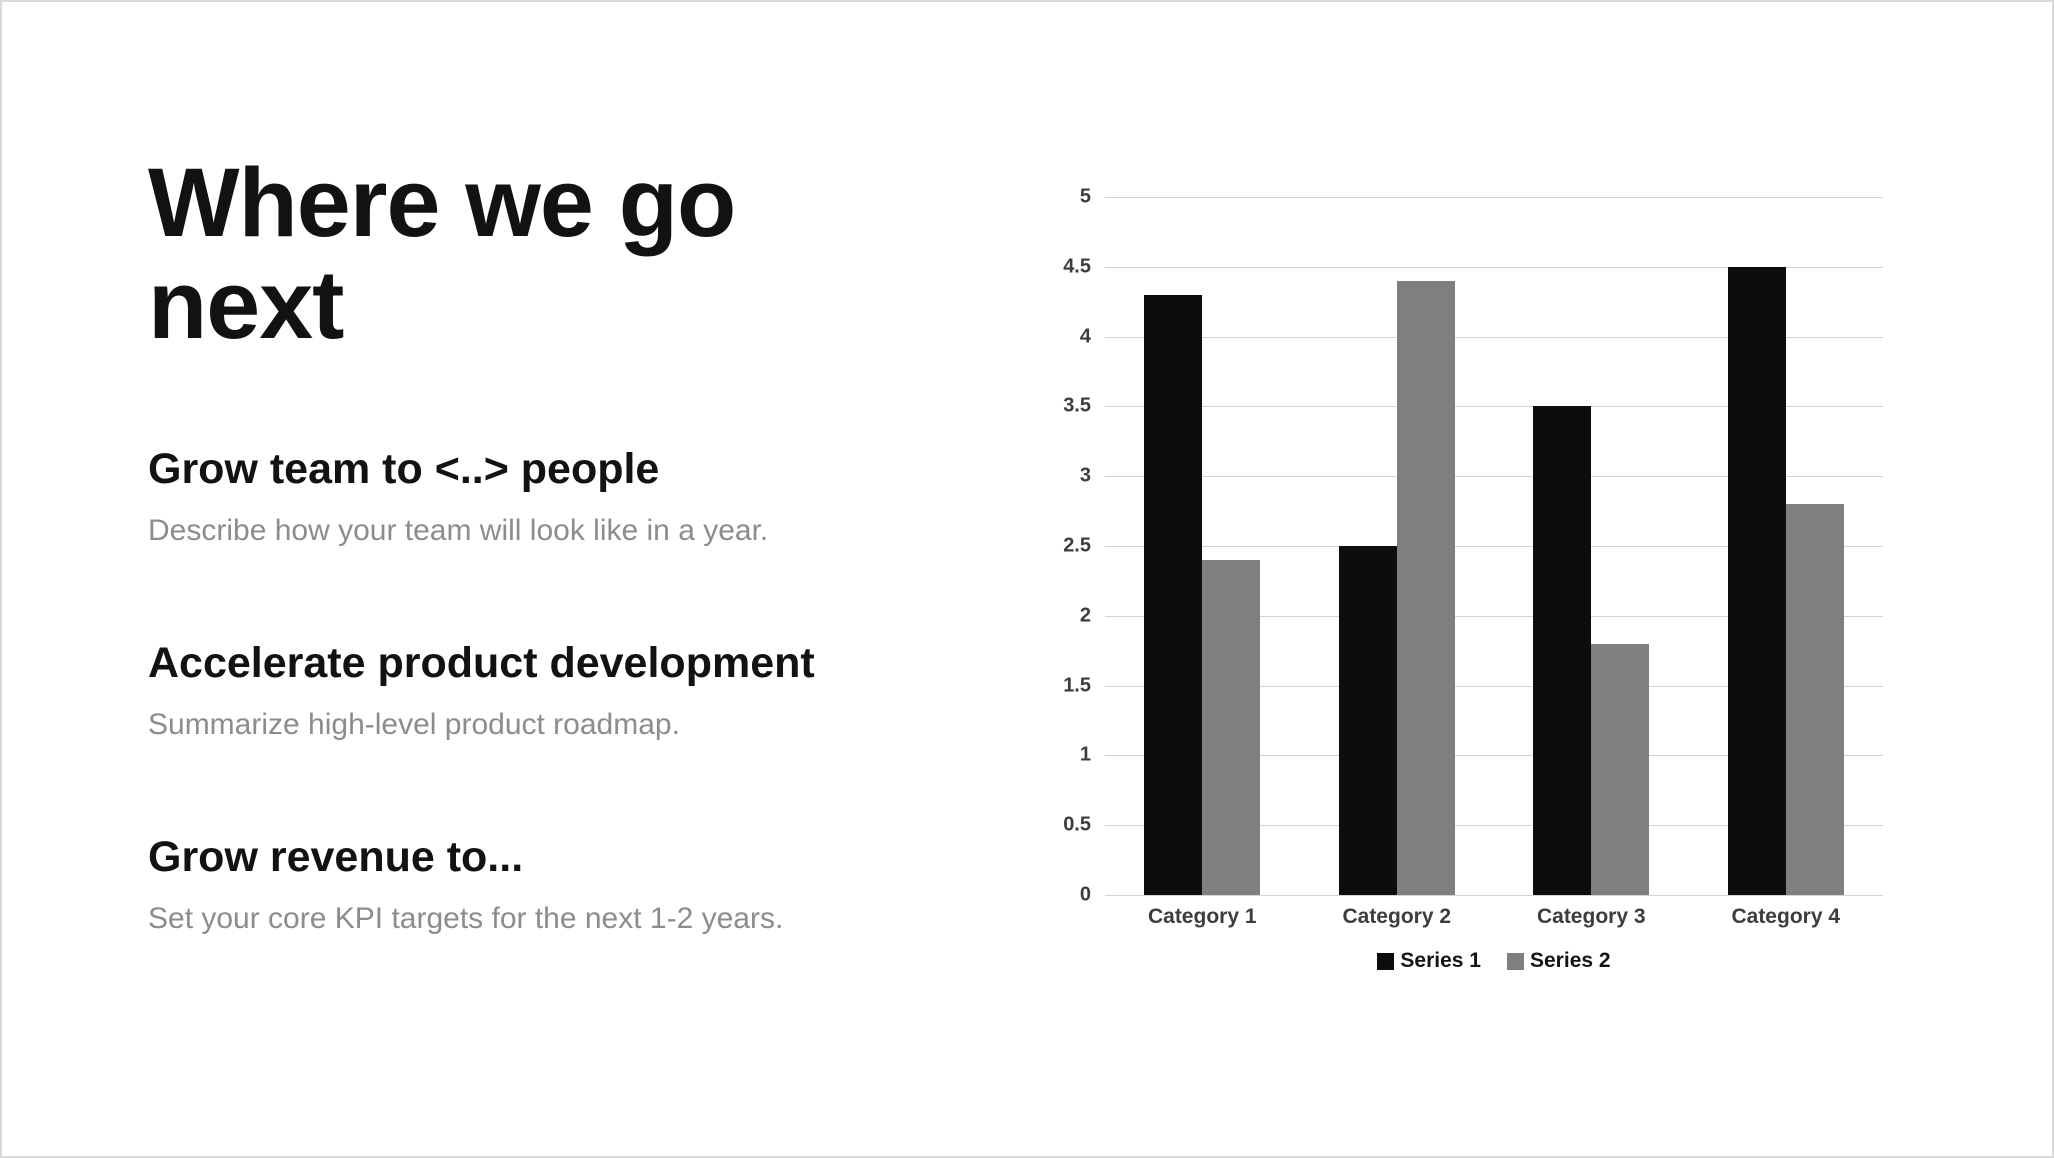 Image resolution: width=2054 pixels, height=1158 pixels. I want to click on chart-x-axis: Category 1 Category 2 Category 3 Category 4, so click(1494, 917).